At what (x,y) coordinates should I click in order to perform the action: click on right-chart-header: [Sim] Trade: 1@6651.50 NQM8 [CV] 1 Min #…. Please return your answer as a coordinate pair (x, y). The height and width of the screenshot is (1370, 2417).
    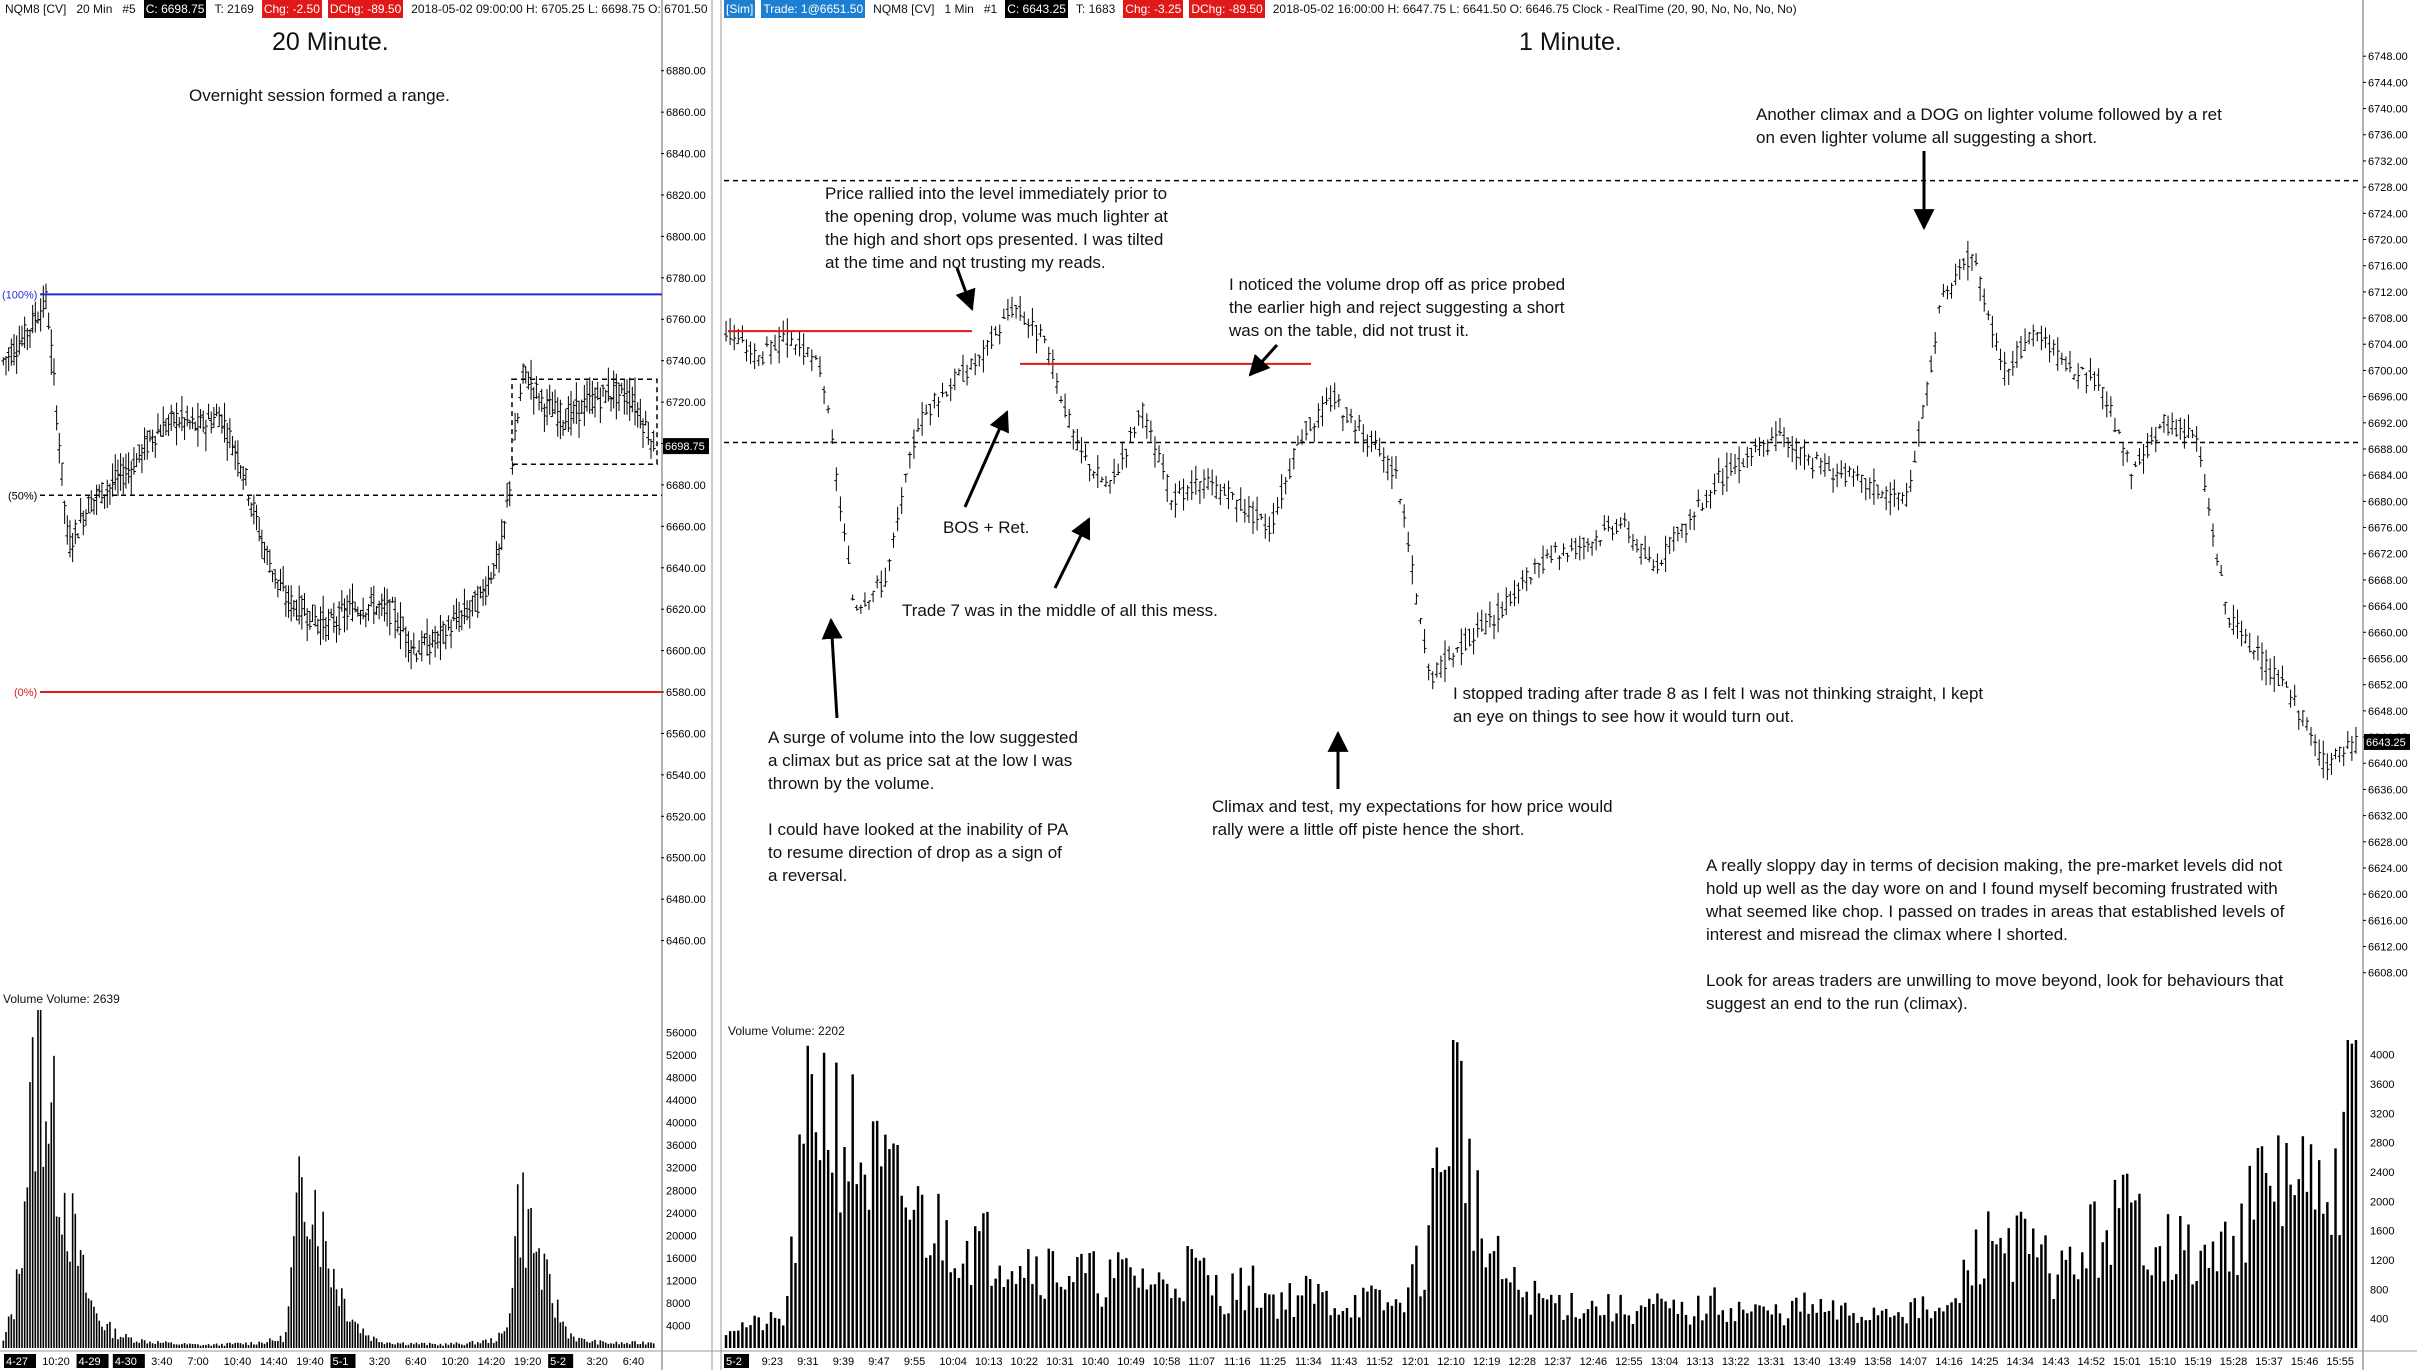
    Looking at the image, I should click on (1261, 9).